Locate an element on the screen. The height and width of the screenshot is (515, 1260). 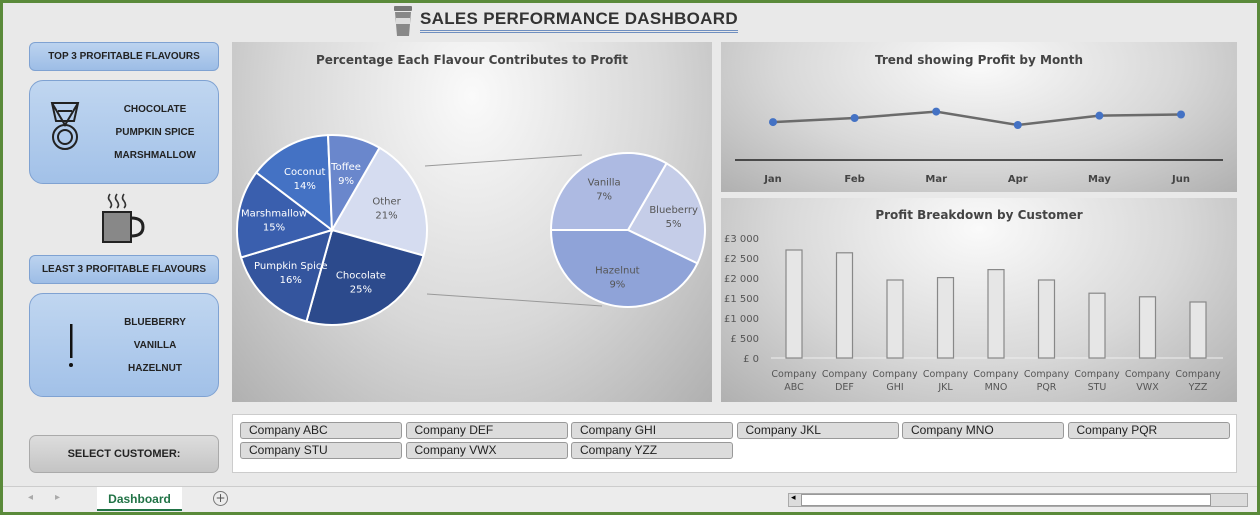
main-pie-label: Coconut is located at coordinates (304, 172).